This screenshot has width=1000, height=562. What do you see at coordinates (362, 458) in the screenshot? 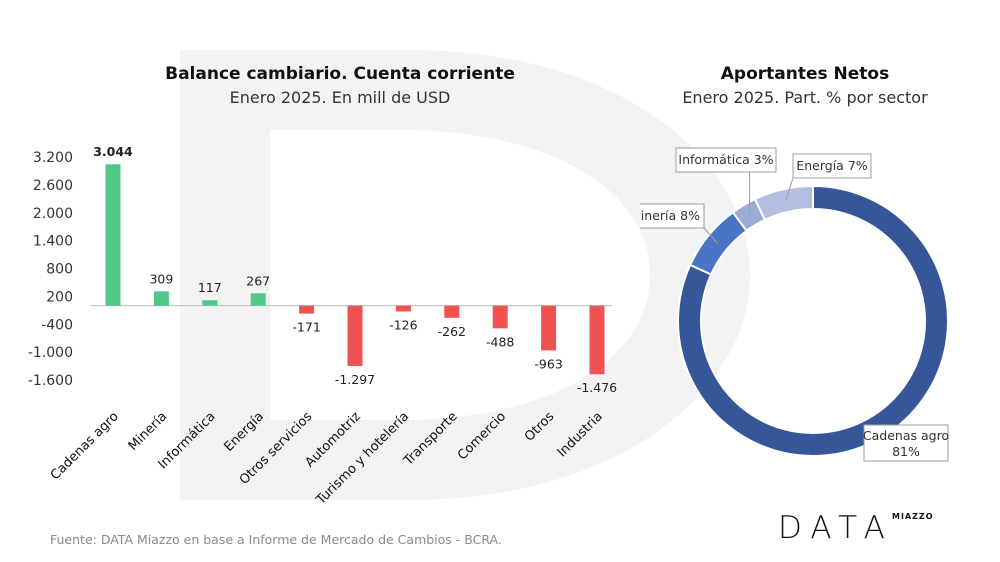
I see `x-category-label: Turismo y hotelería` at bounding box center [362, 458].